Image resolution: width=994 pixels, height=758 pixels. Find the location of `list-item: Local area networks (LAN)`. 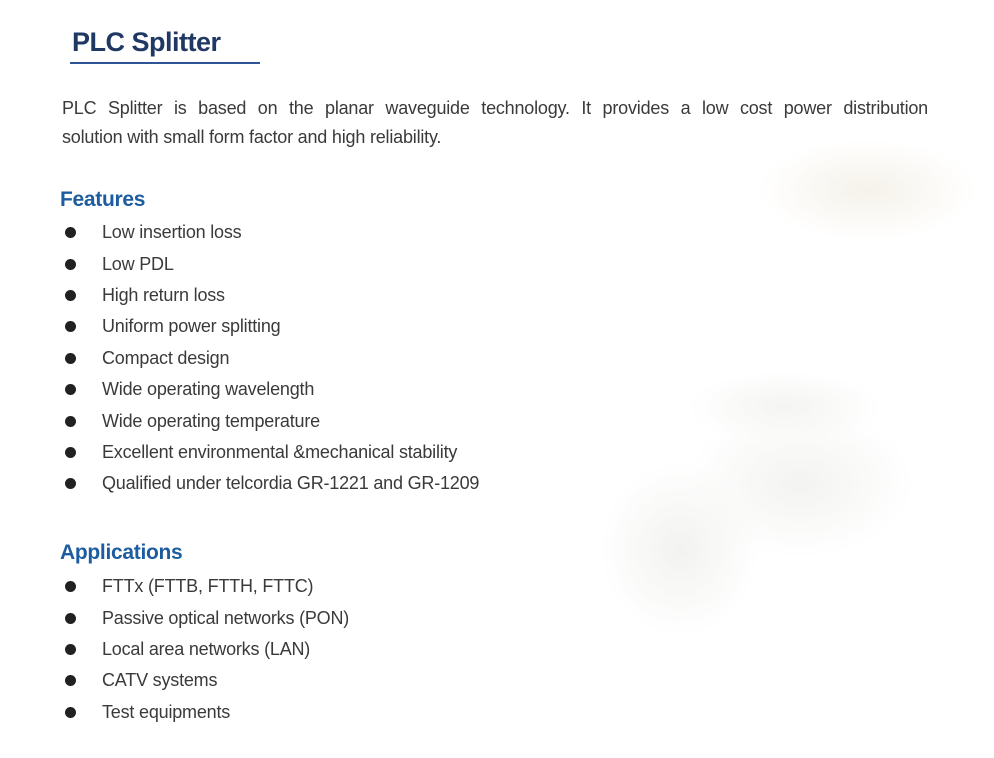

list-item: Local area networks (LAN) is located at coordinates (205, 649).